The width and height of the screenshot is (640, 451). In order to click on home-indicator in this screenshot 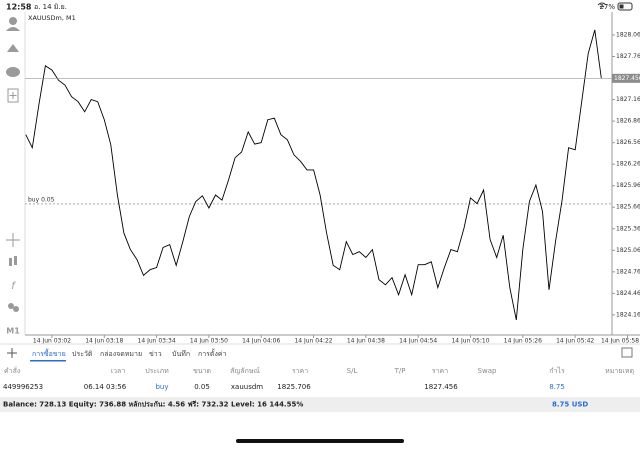, I will do `click(320, 441)`.